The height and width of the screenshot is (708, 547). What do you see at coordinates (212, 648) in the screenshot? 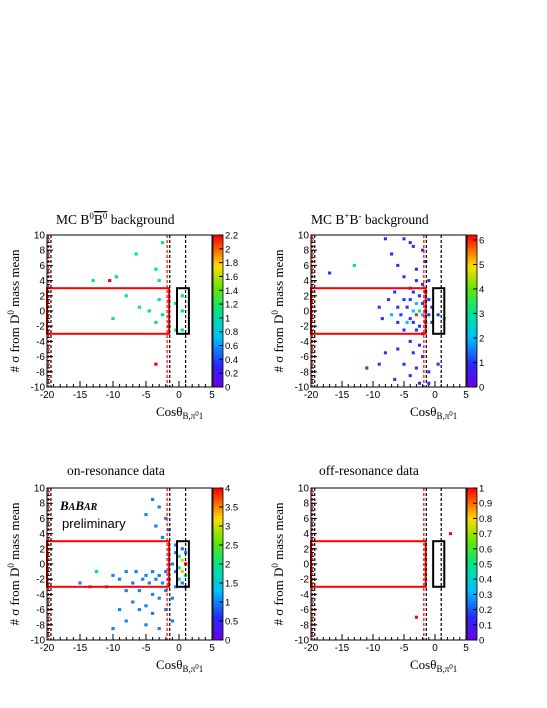
I see `x-tick-label: 5` at bounding box center [212, 648].